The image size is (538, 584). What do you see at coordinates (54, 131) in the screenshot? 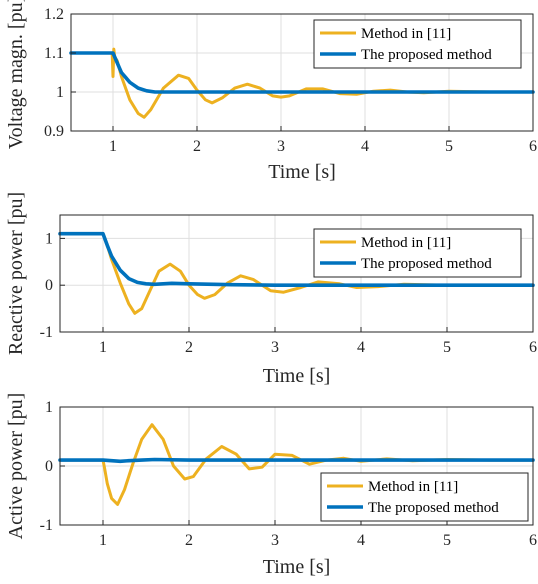
I see `y-tick-label: 0.9` at bounding box center [54, 131].